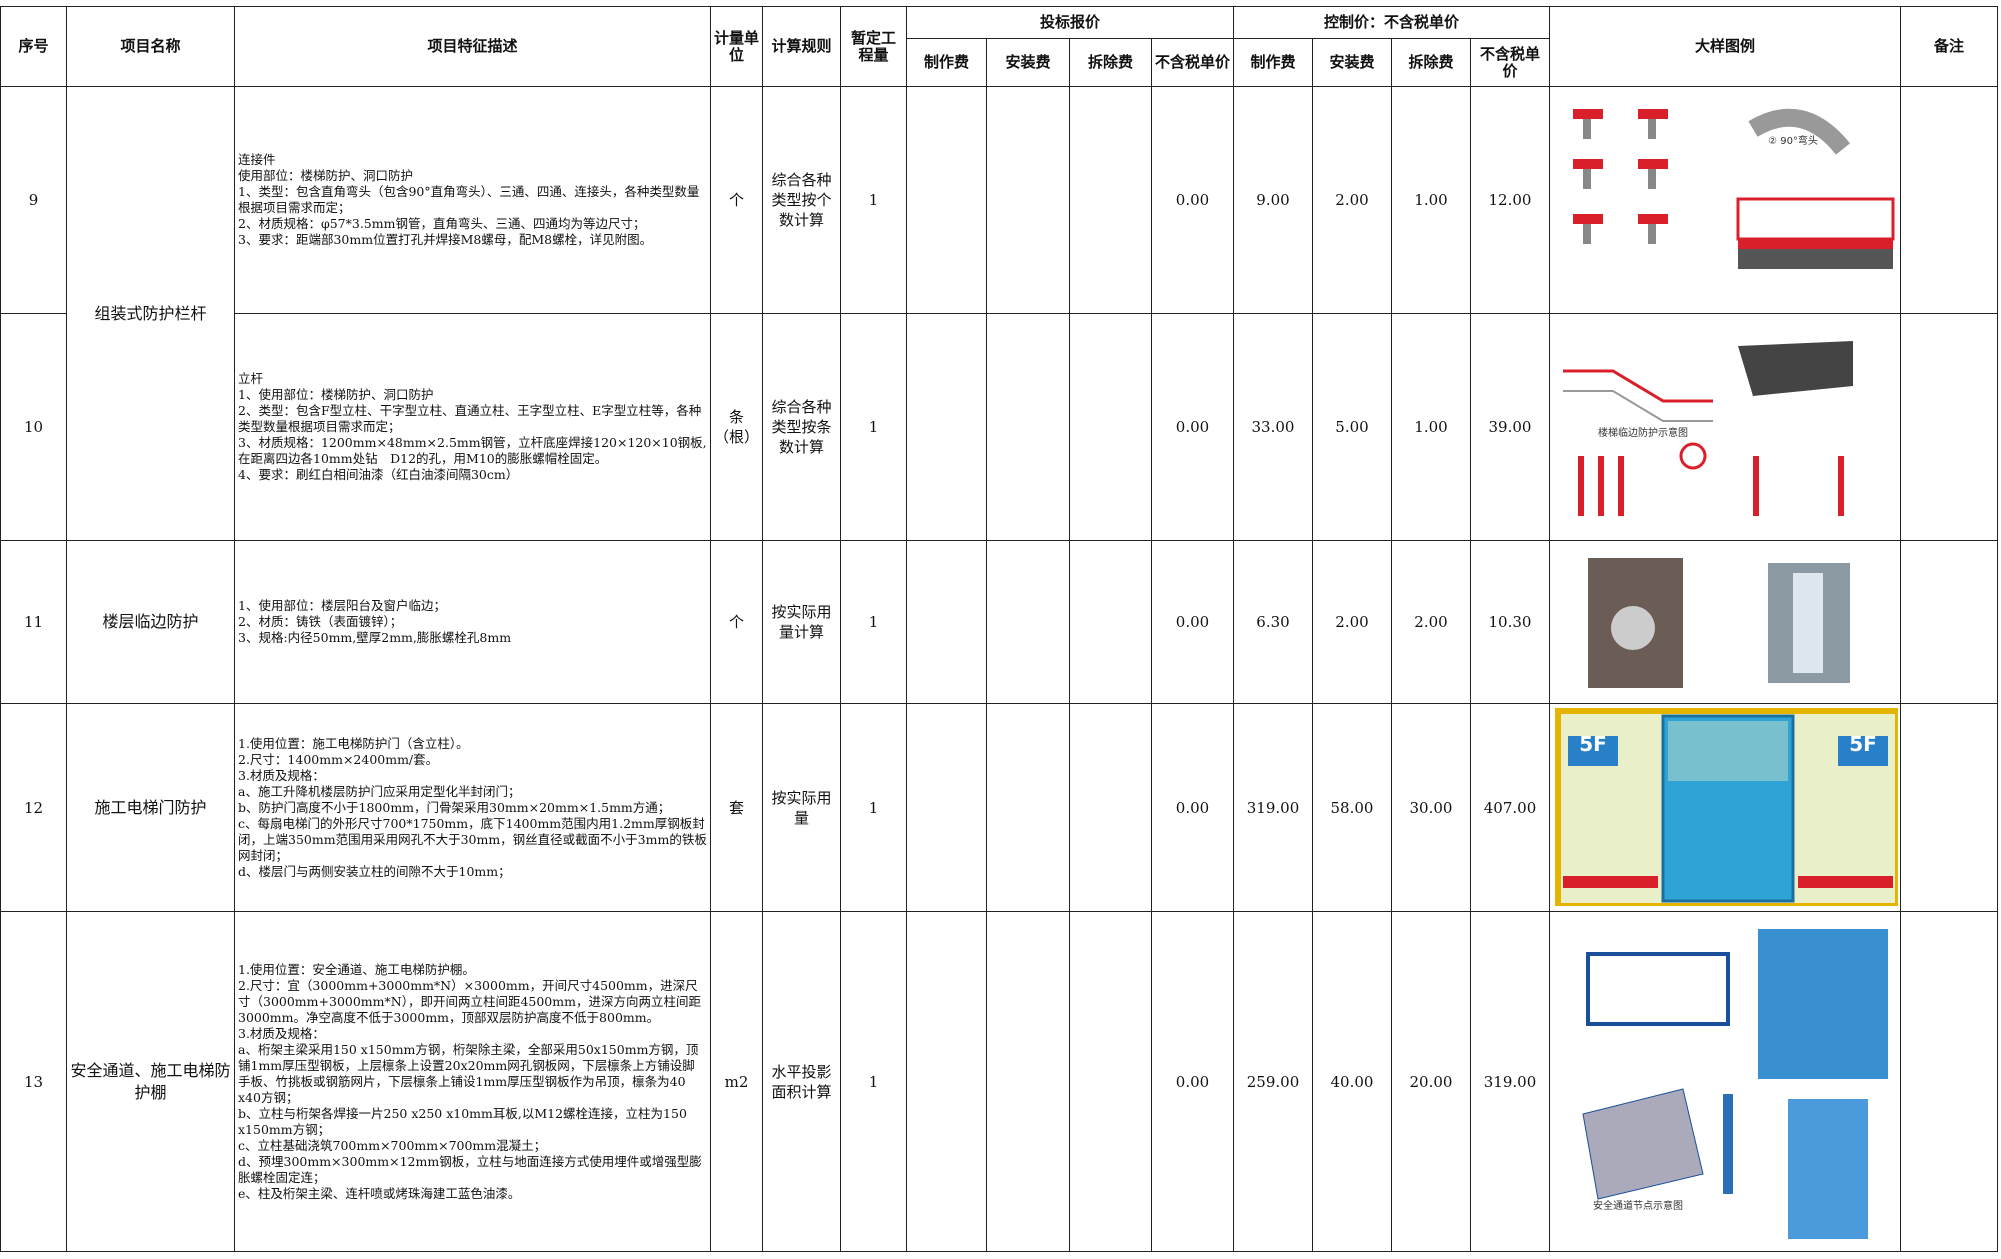  I want to click on seq-cell: 12, so click(33, 807).